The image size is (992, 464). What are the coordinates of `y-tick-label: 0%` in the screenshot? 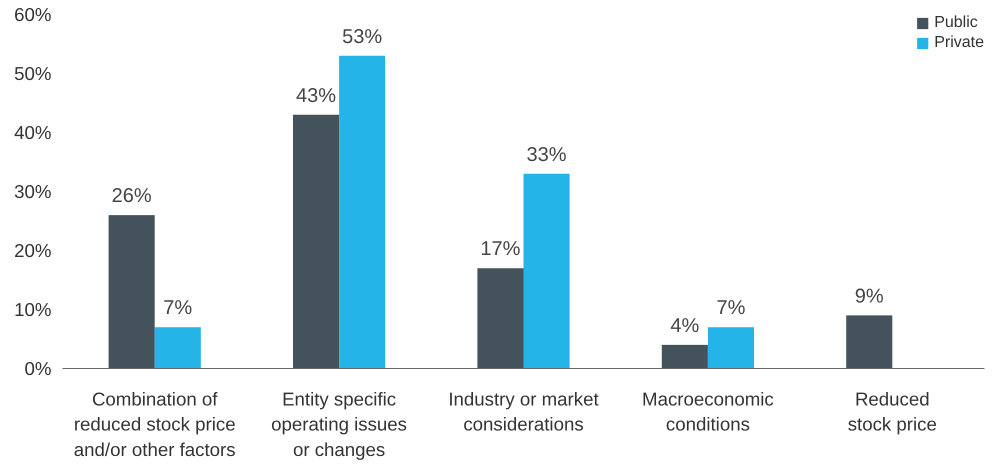 It's located at (38, 368).